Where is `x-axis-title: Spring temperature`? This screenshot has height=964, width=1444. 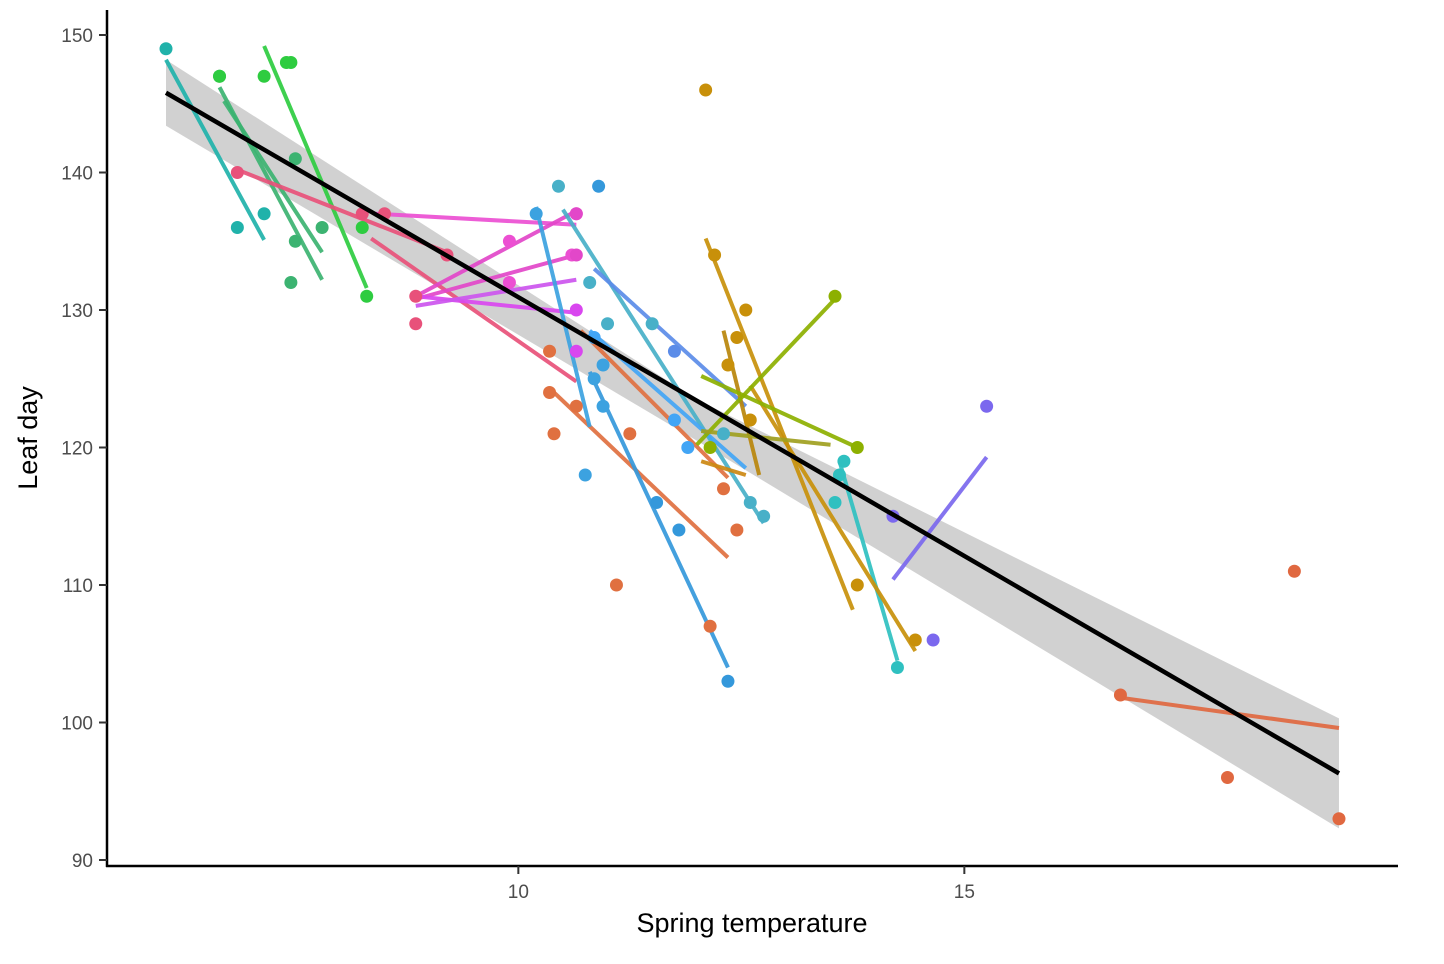 x-axis-title: Spring temperature is located at coordinates (751, 923).